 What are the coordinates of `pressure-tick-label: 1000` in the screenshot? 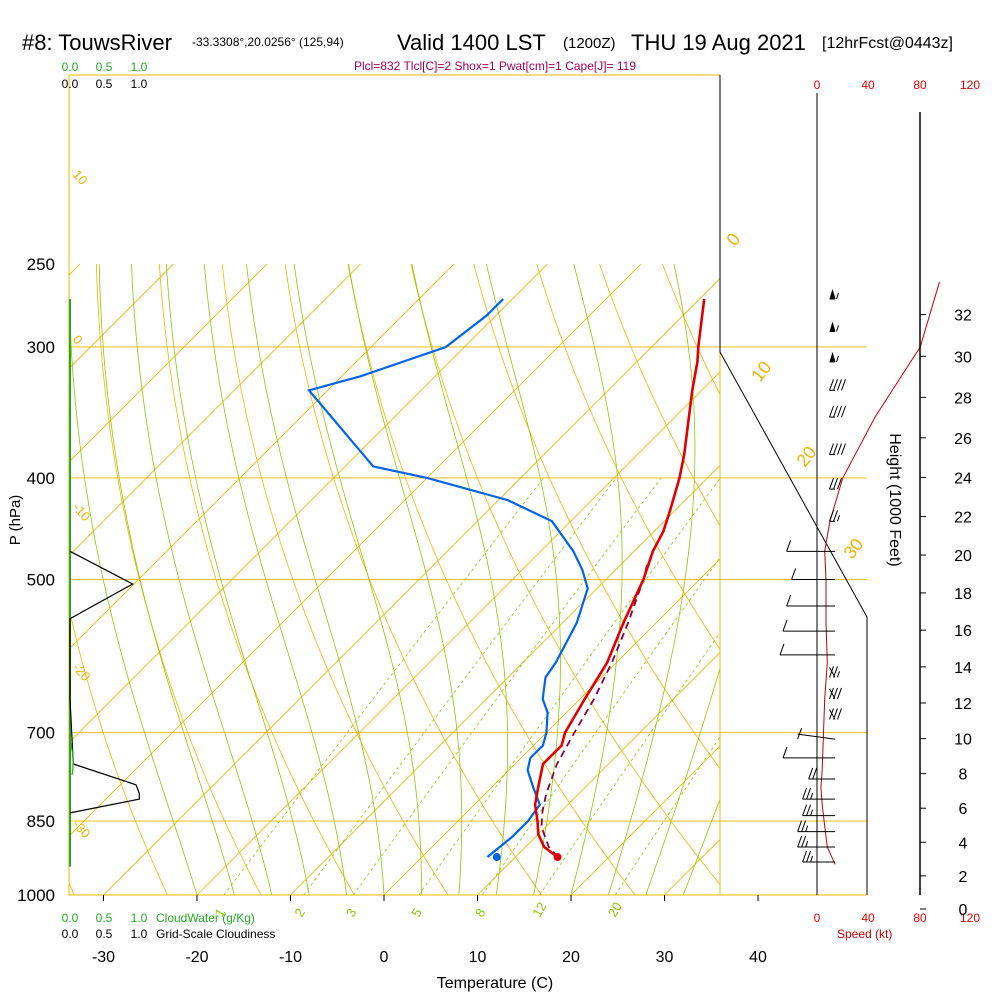 It's located at (36, 895).